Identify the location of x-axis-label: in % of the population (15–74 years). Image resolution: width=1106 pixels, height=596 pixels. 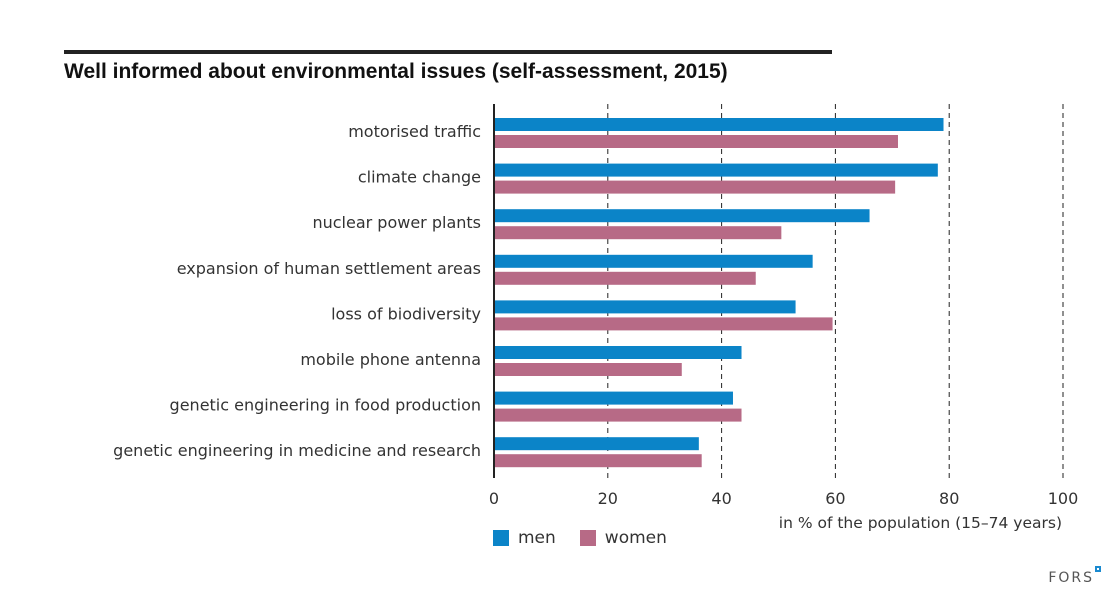
(920, 523).